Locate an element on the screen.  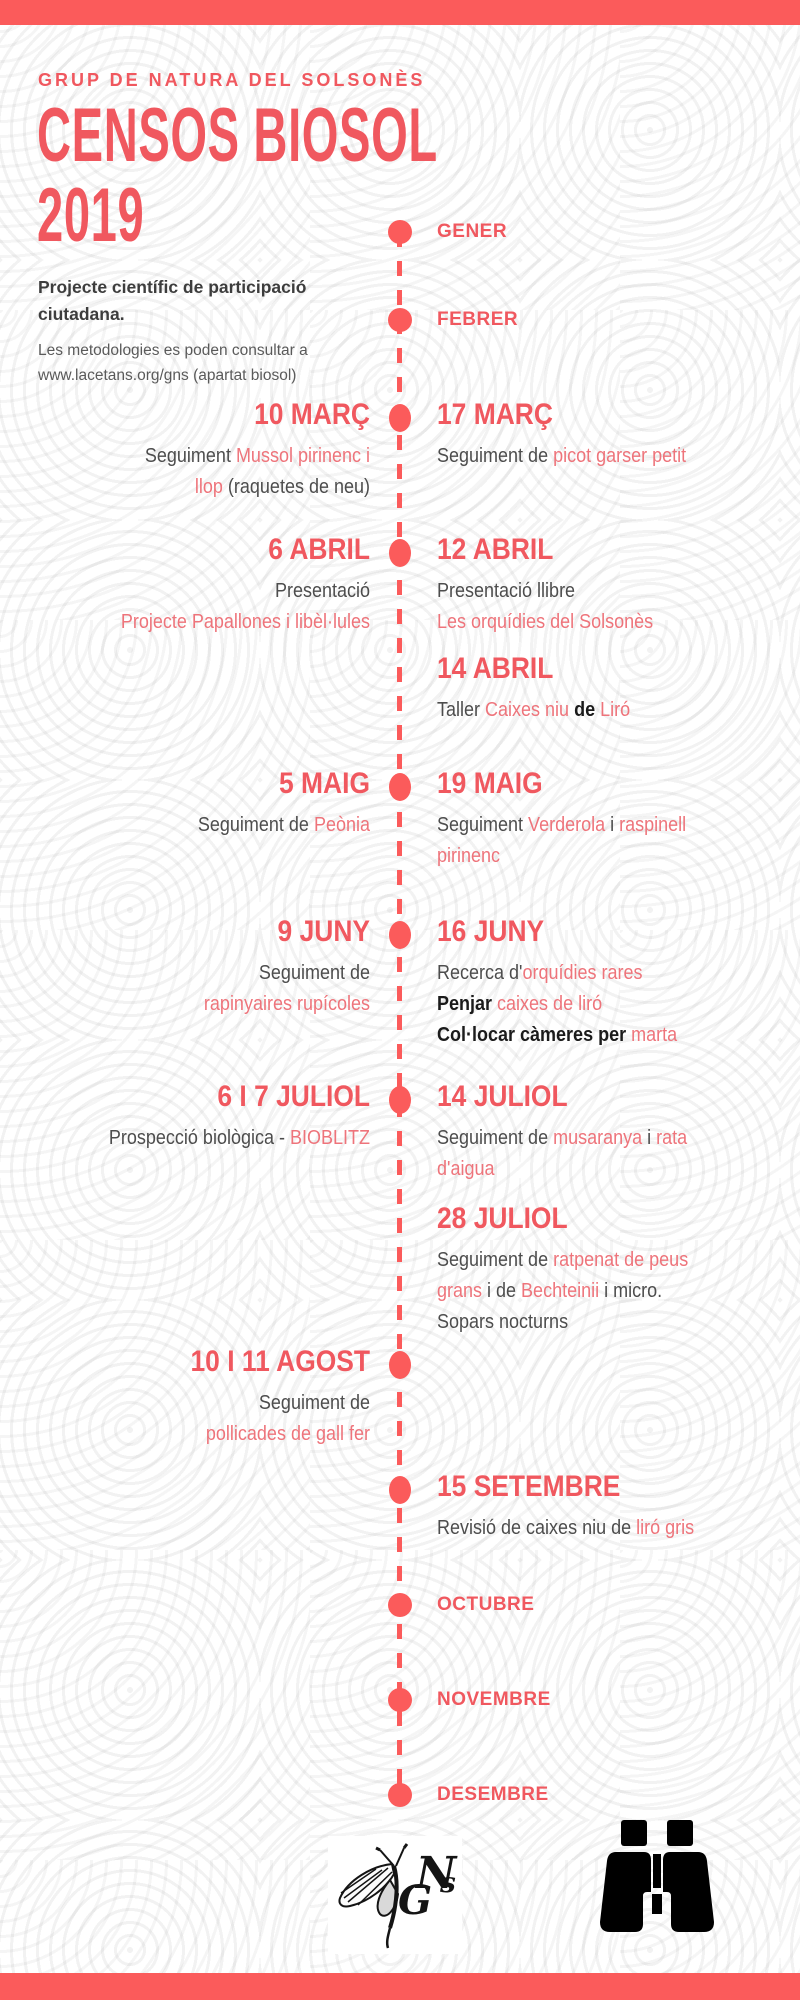
segment: Liró is located at coordinates (615, 710).